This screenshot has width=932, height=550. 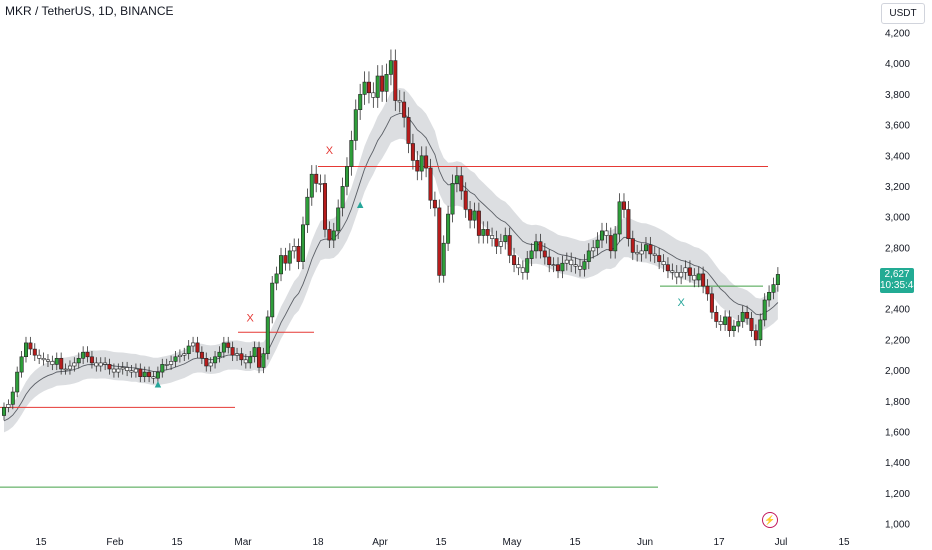 What do you see at coordinates (897, 187) in the screenshot?
I see `y-tick-label: 3,200` at bounding box center [897, 187].